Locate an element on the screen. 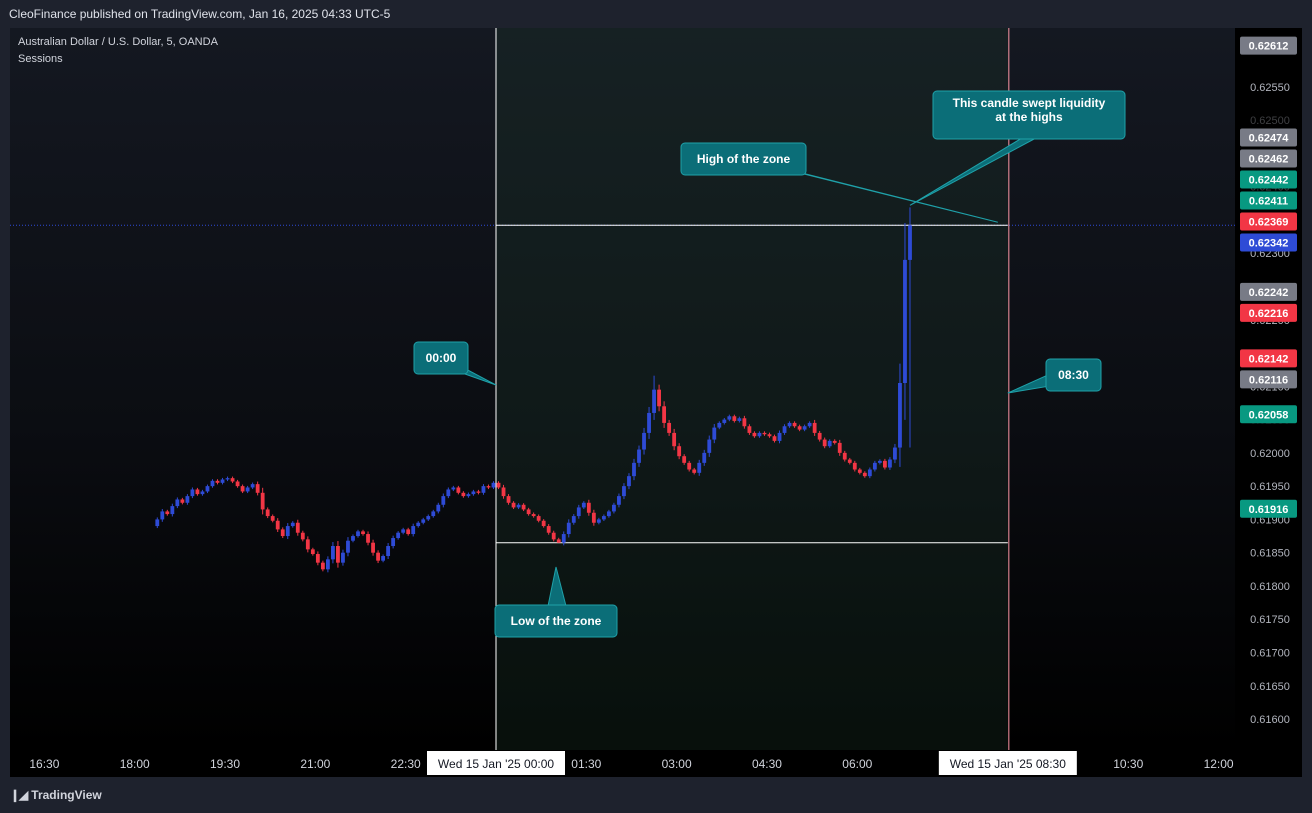 The image size is (1312, 813). price-axis is located at coordinates (1268, 389).